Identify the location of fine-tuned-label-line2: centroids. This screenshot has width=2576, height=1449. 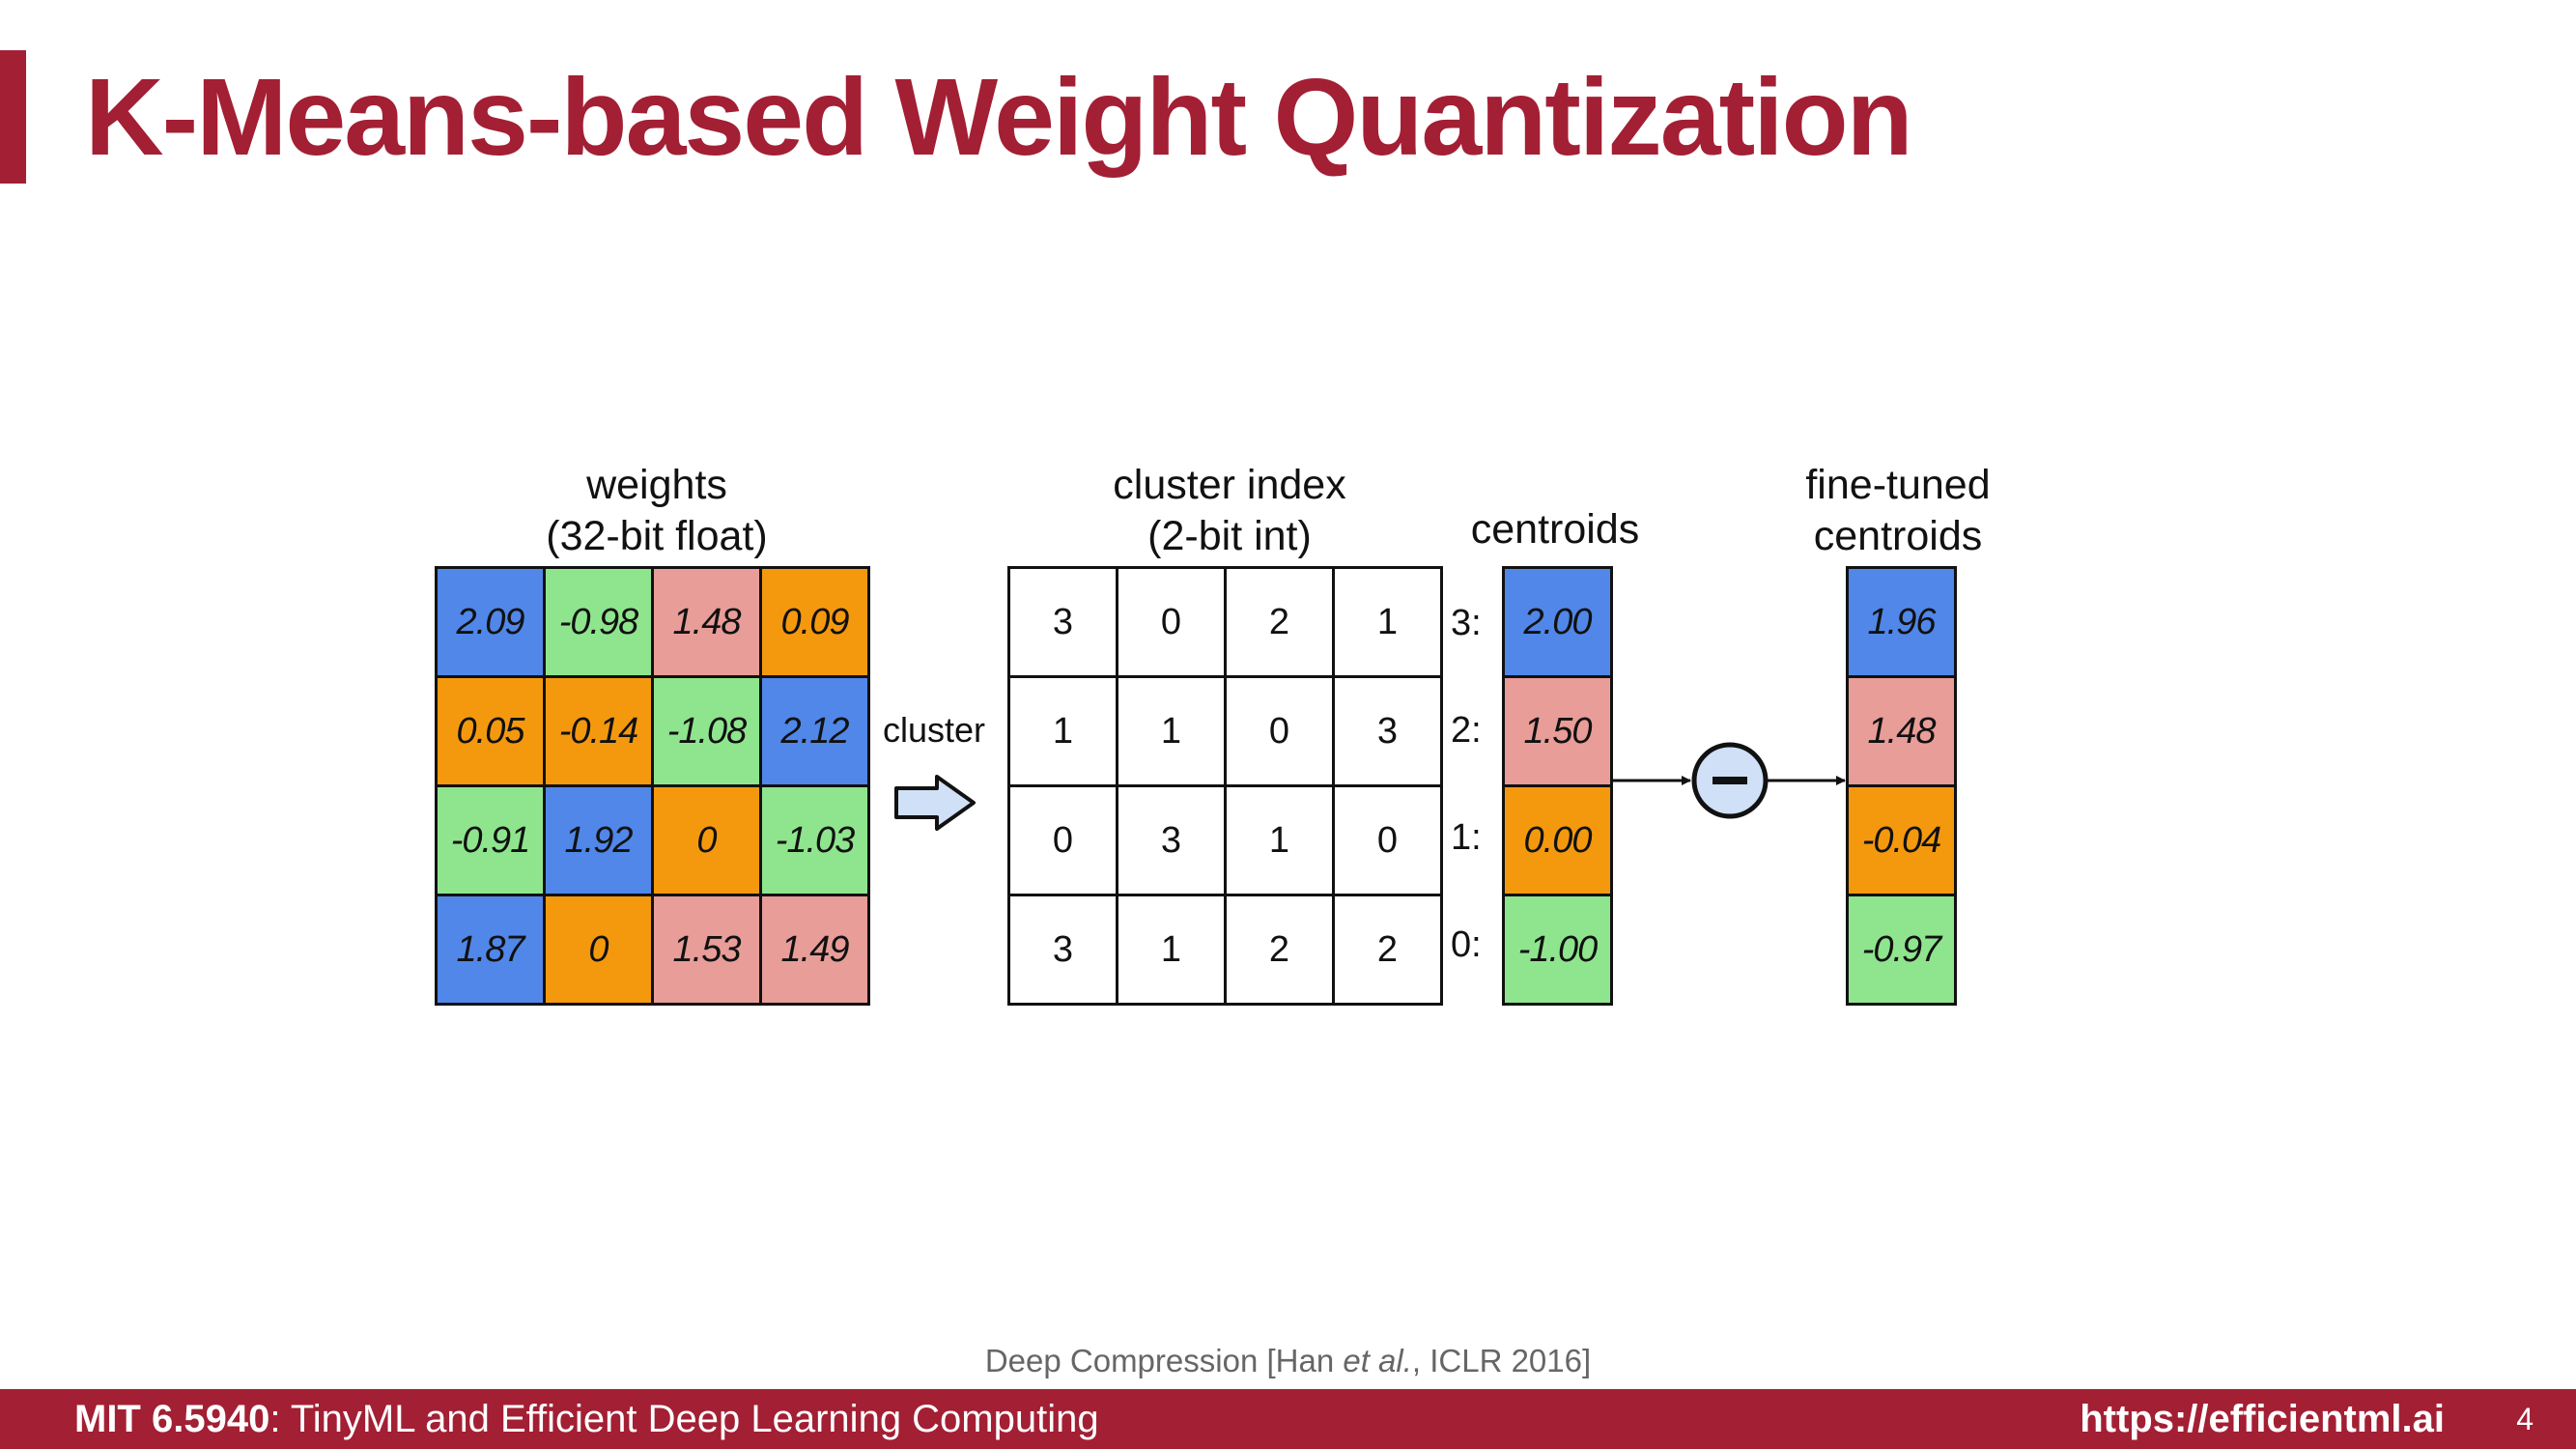
(1898, 536).